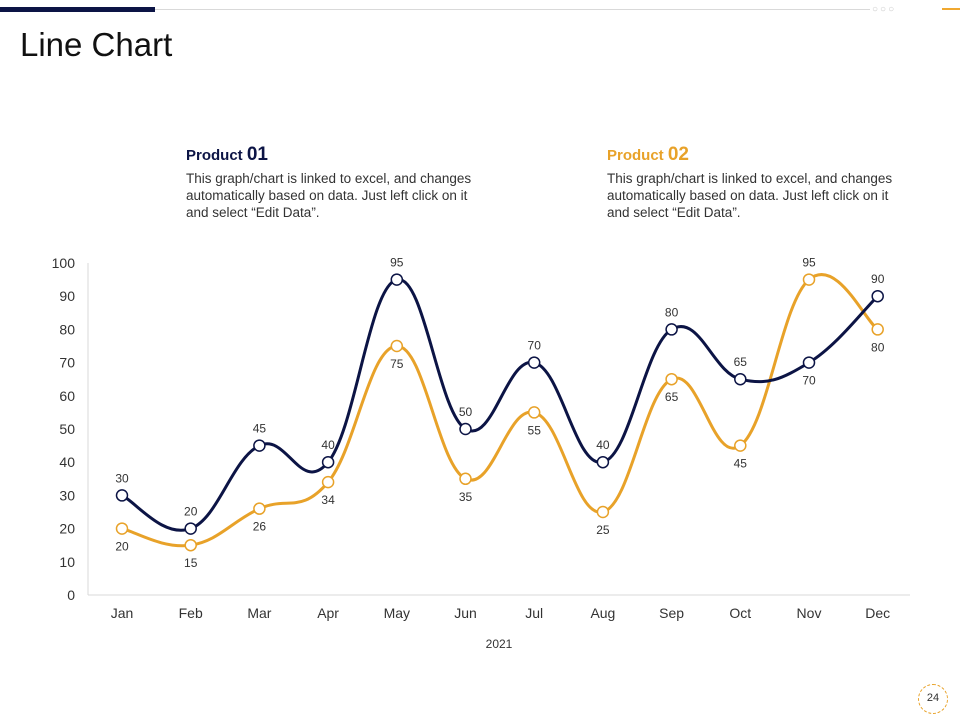 This screenshot has height=720, width=960. I want to click on x-tick-label: Mar, so click(259, 613).